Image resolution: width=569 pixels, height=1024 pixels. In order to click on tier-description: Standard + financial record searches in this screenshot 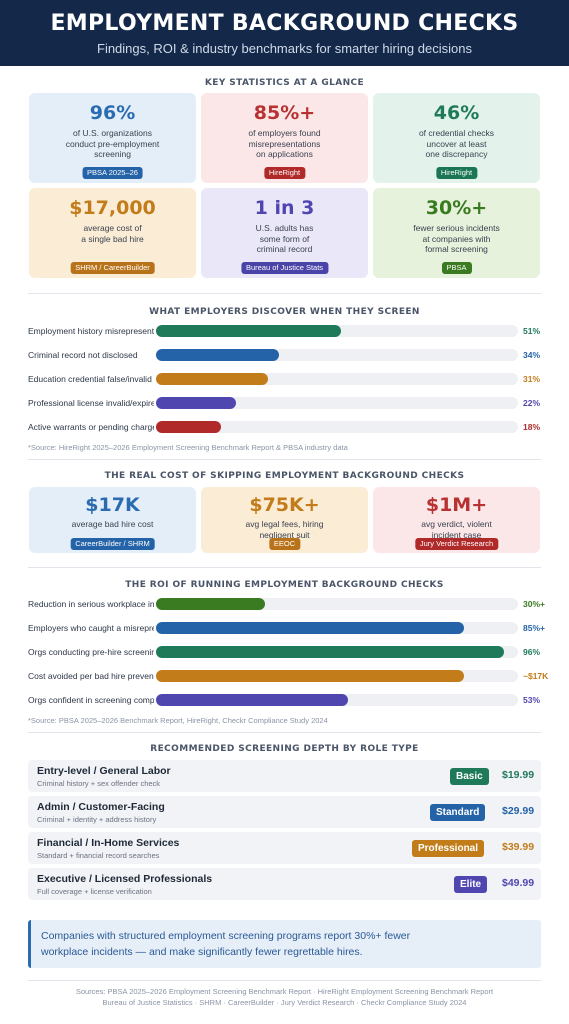, I will do `click(98, 855)`.